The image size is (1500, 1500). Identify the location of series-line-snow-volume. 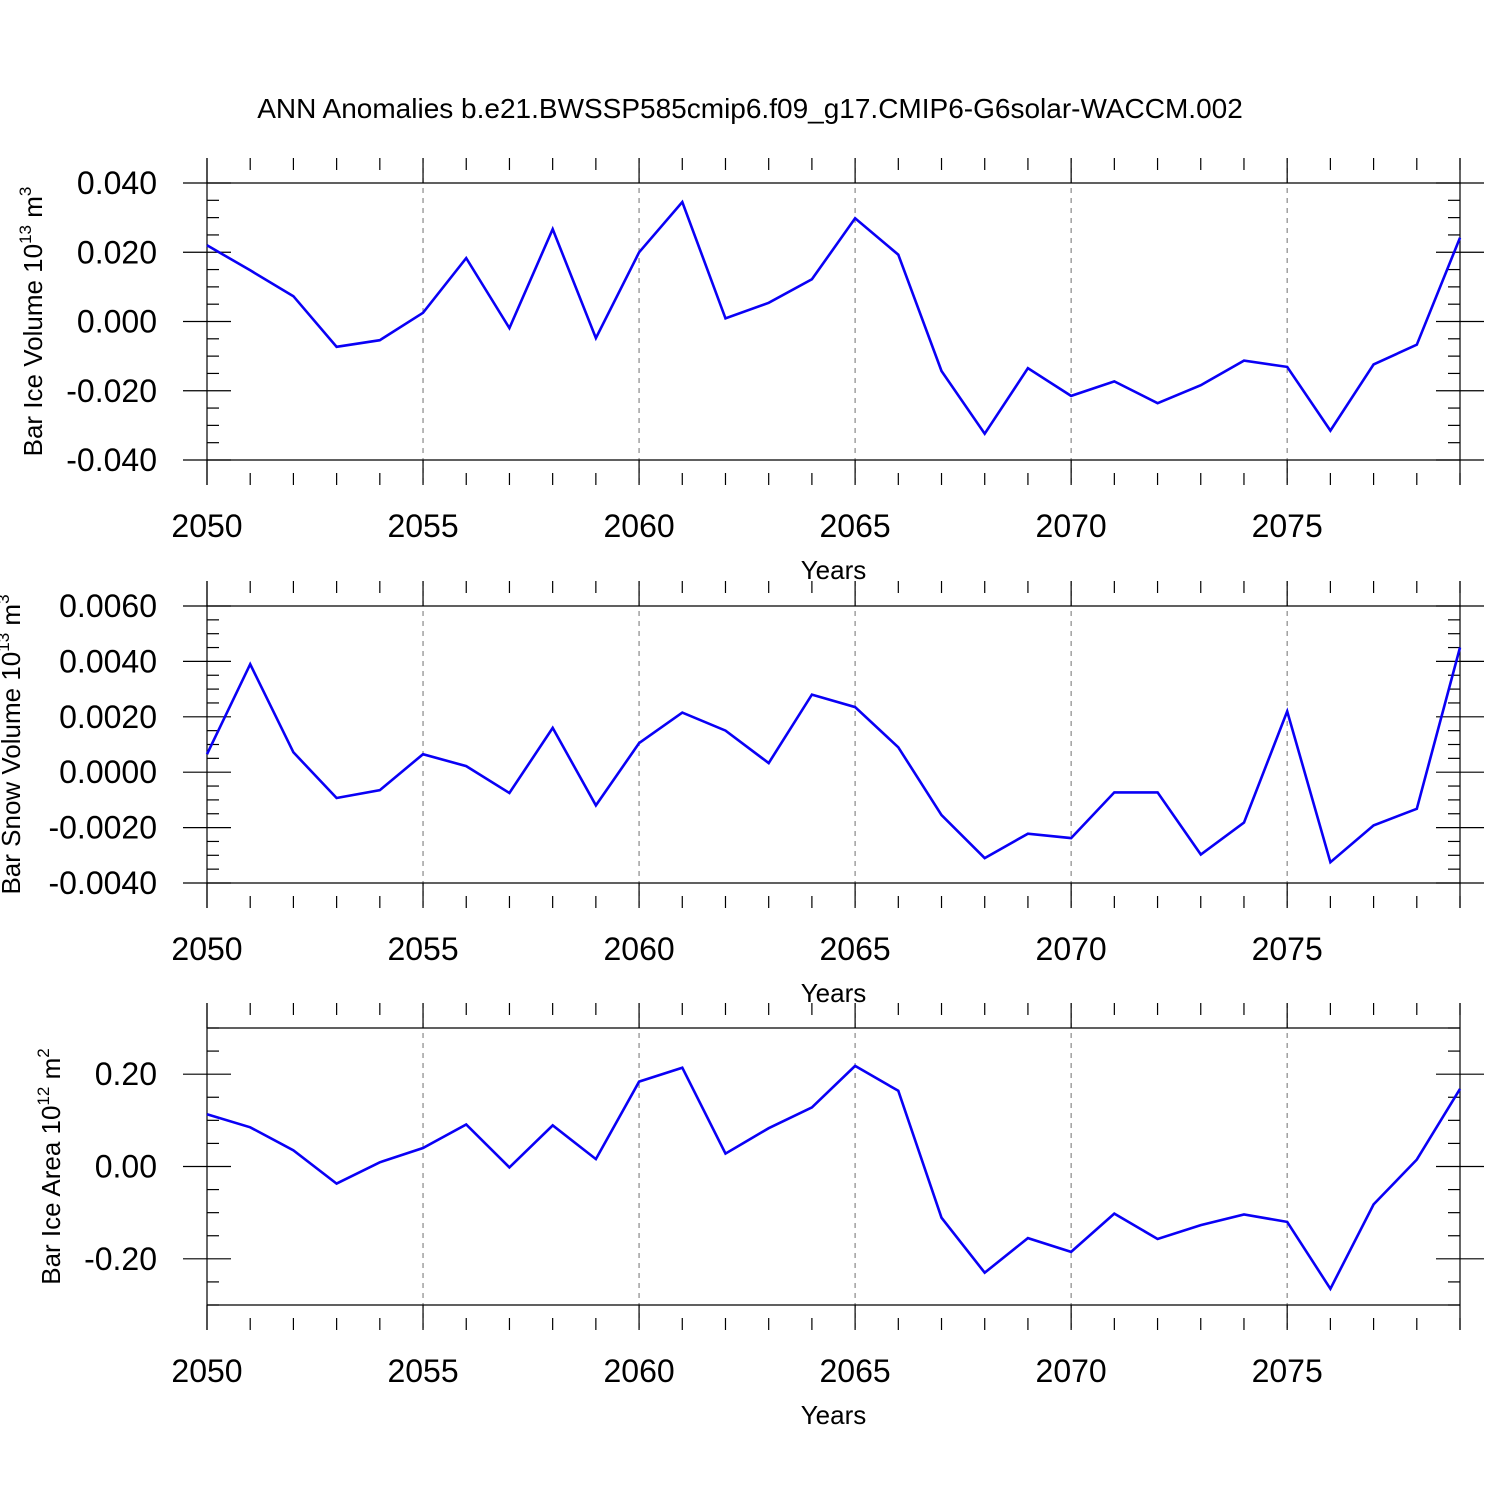
(833, 756).